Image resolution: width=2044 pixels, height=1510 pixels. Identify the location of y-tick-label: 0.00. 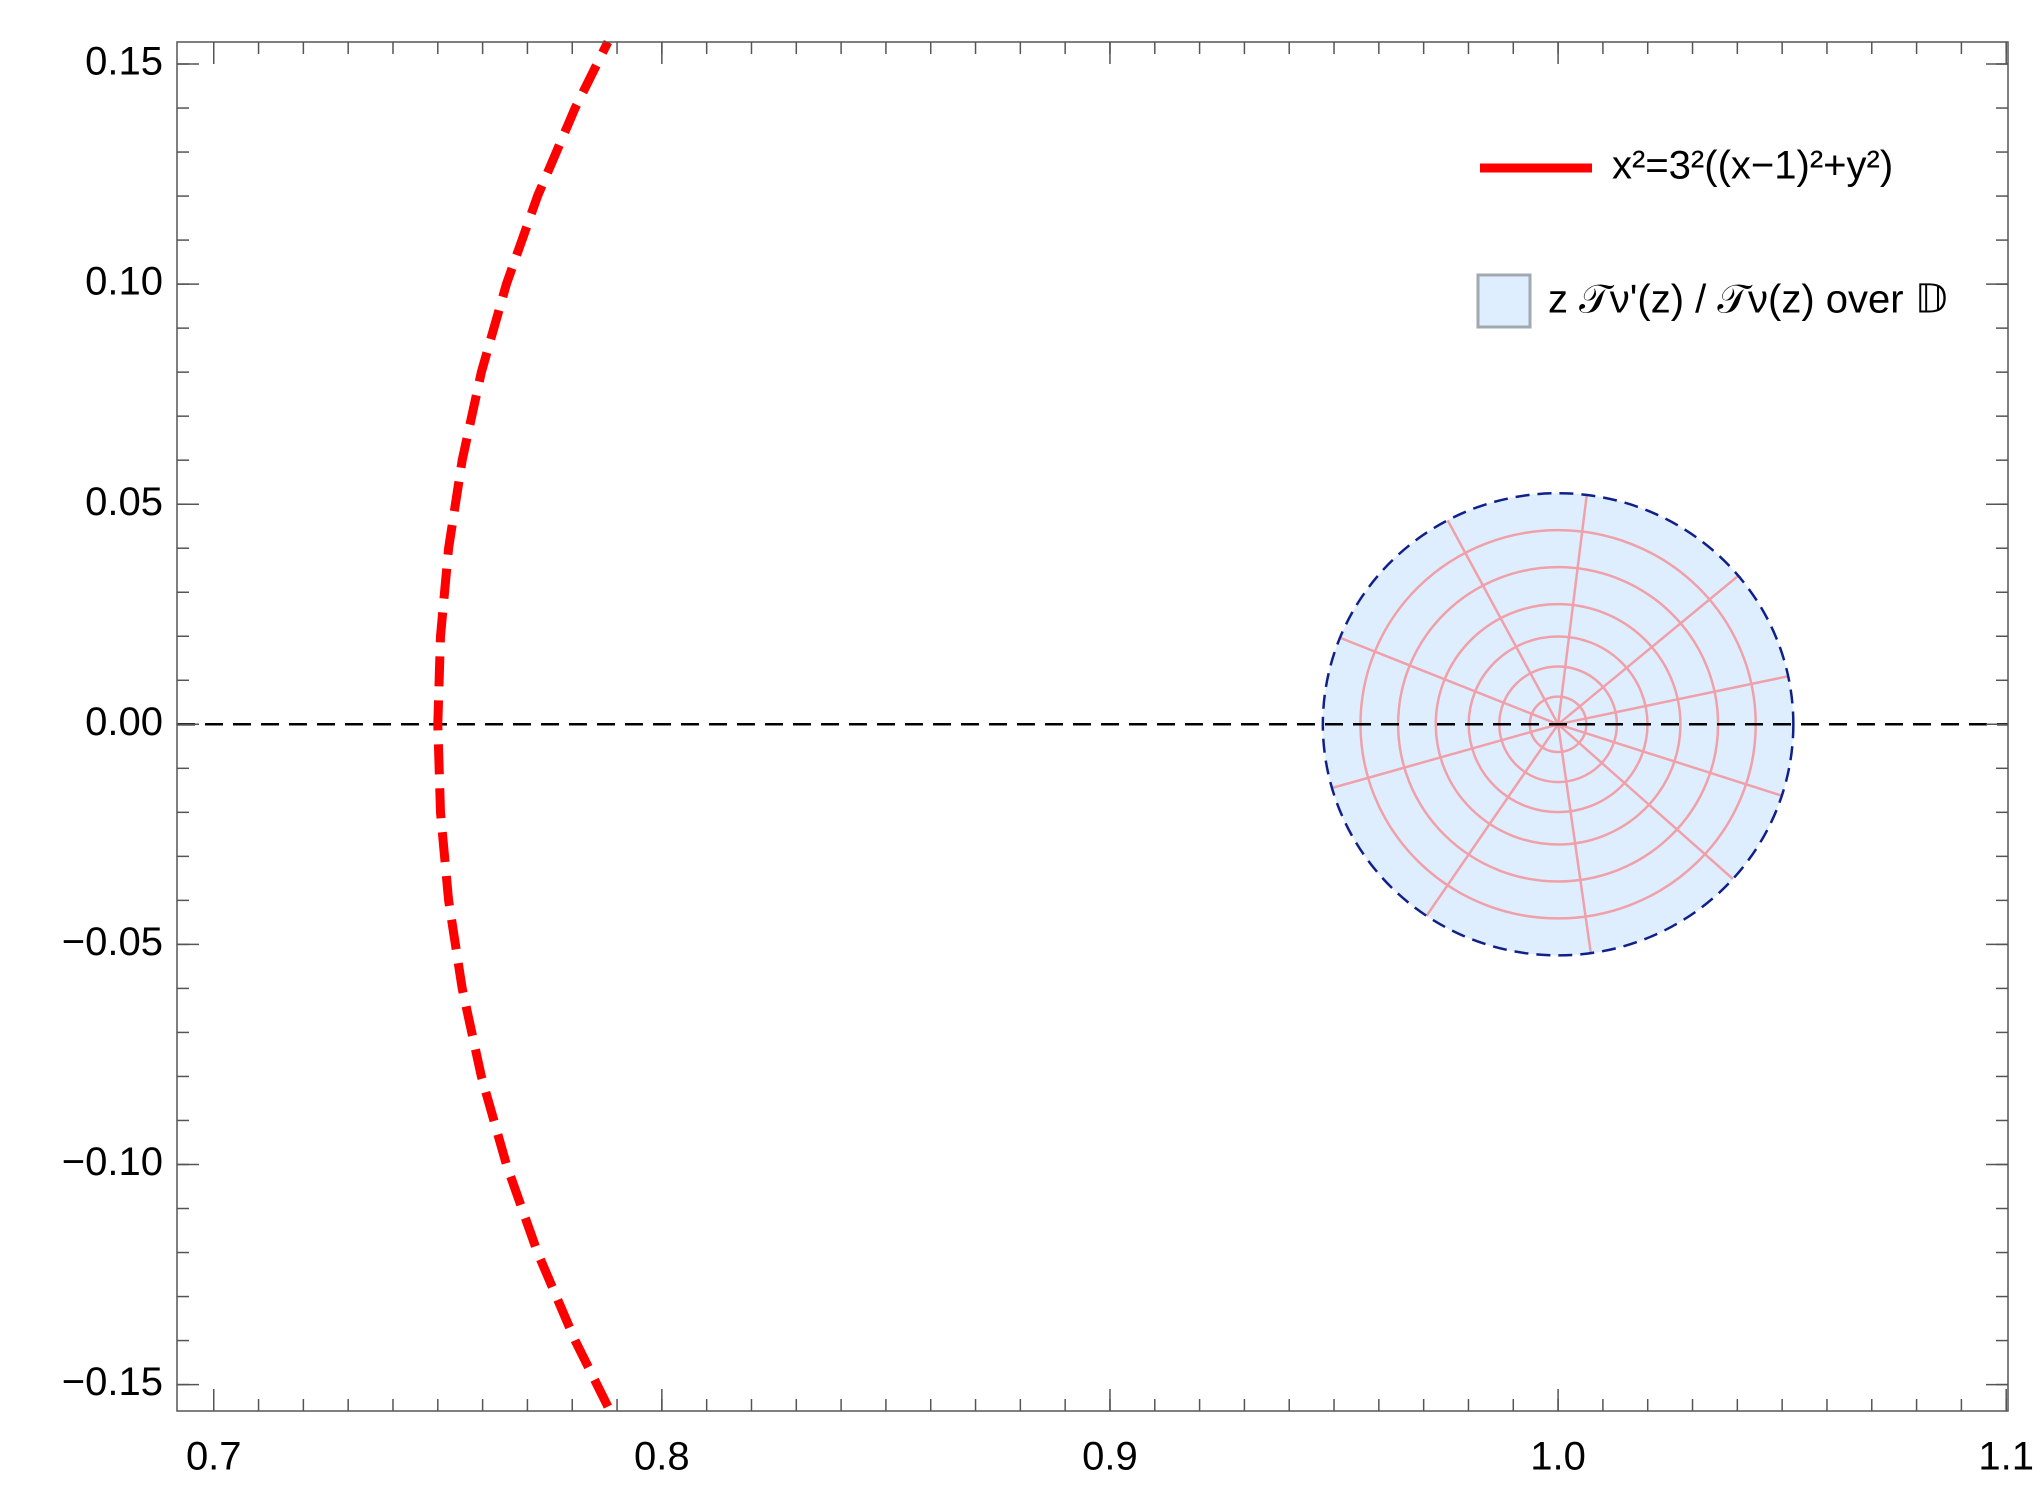
(124, 722).